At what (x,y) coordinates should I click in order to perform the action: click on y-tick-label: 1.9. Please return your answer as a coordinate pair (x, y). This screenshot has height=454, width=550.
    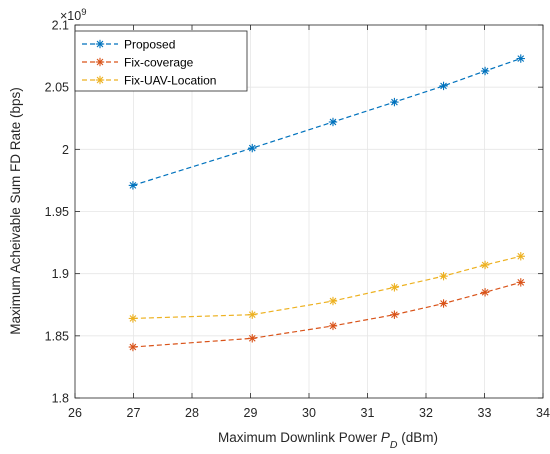
    Looking at the image, I should click on (60, 274).